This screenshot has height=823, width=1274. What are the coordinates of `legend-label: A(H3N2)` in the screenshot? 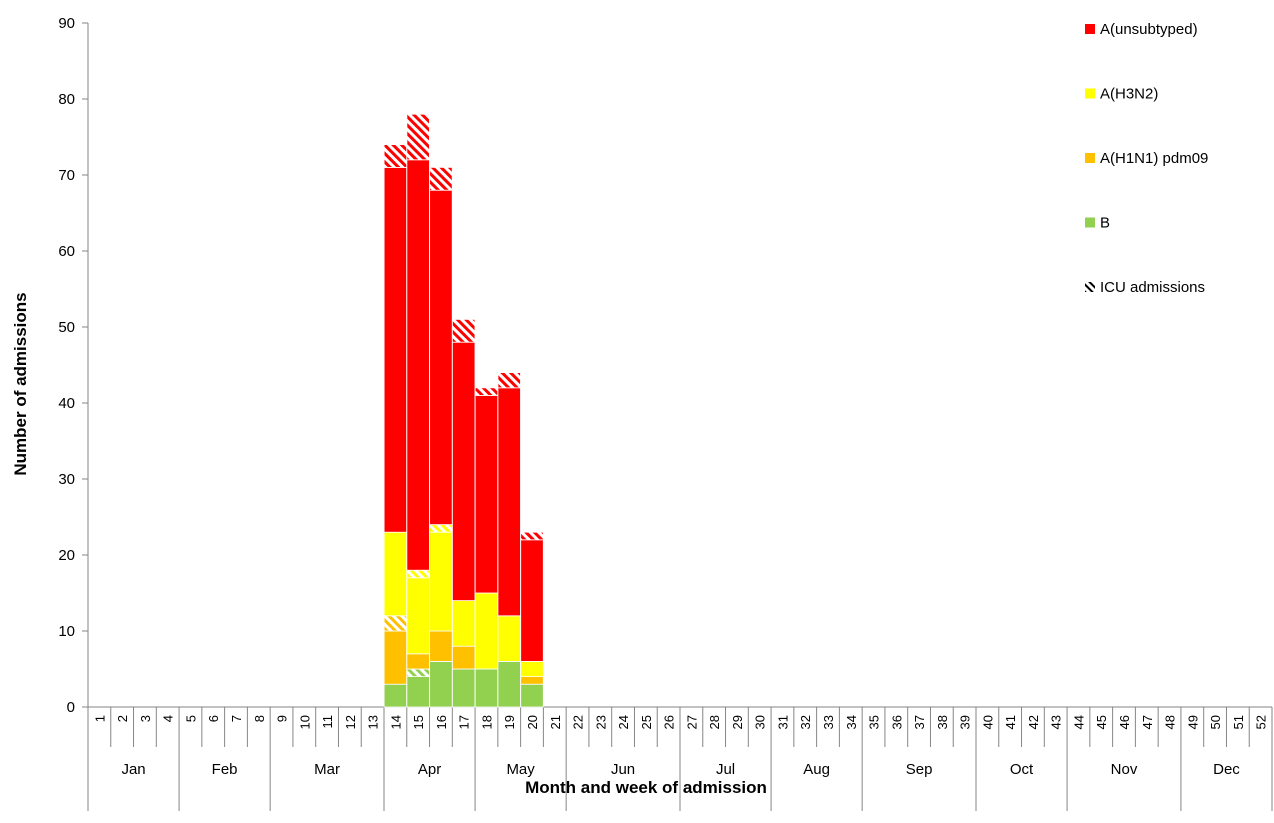 It's located at (1129, 94).